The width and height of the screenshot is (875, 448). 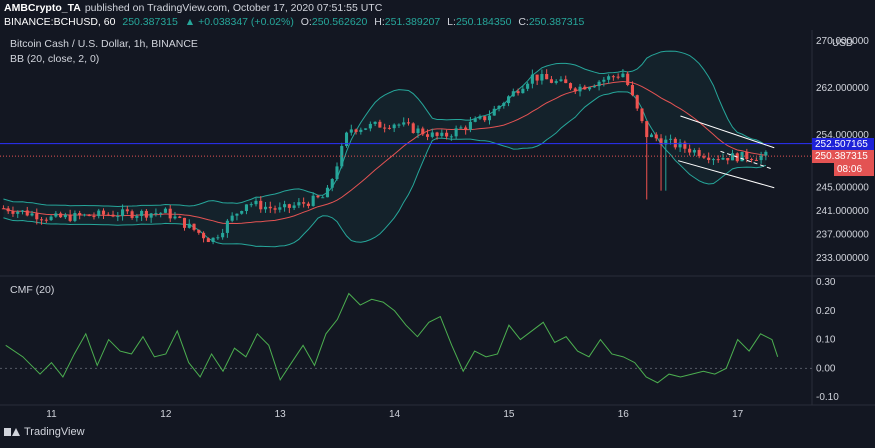 I want to click on author-name: AMBCrypto_TA, so click(x=42, y=8).